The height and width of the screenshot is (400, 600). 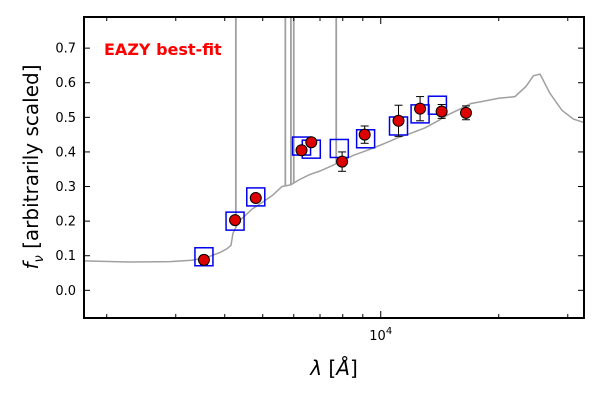 What do you see at coordinates (65, 222) in the screenshot?
I see `y-tick-label: 0.2` at bounding box center [65, 222].